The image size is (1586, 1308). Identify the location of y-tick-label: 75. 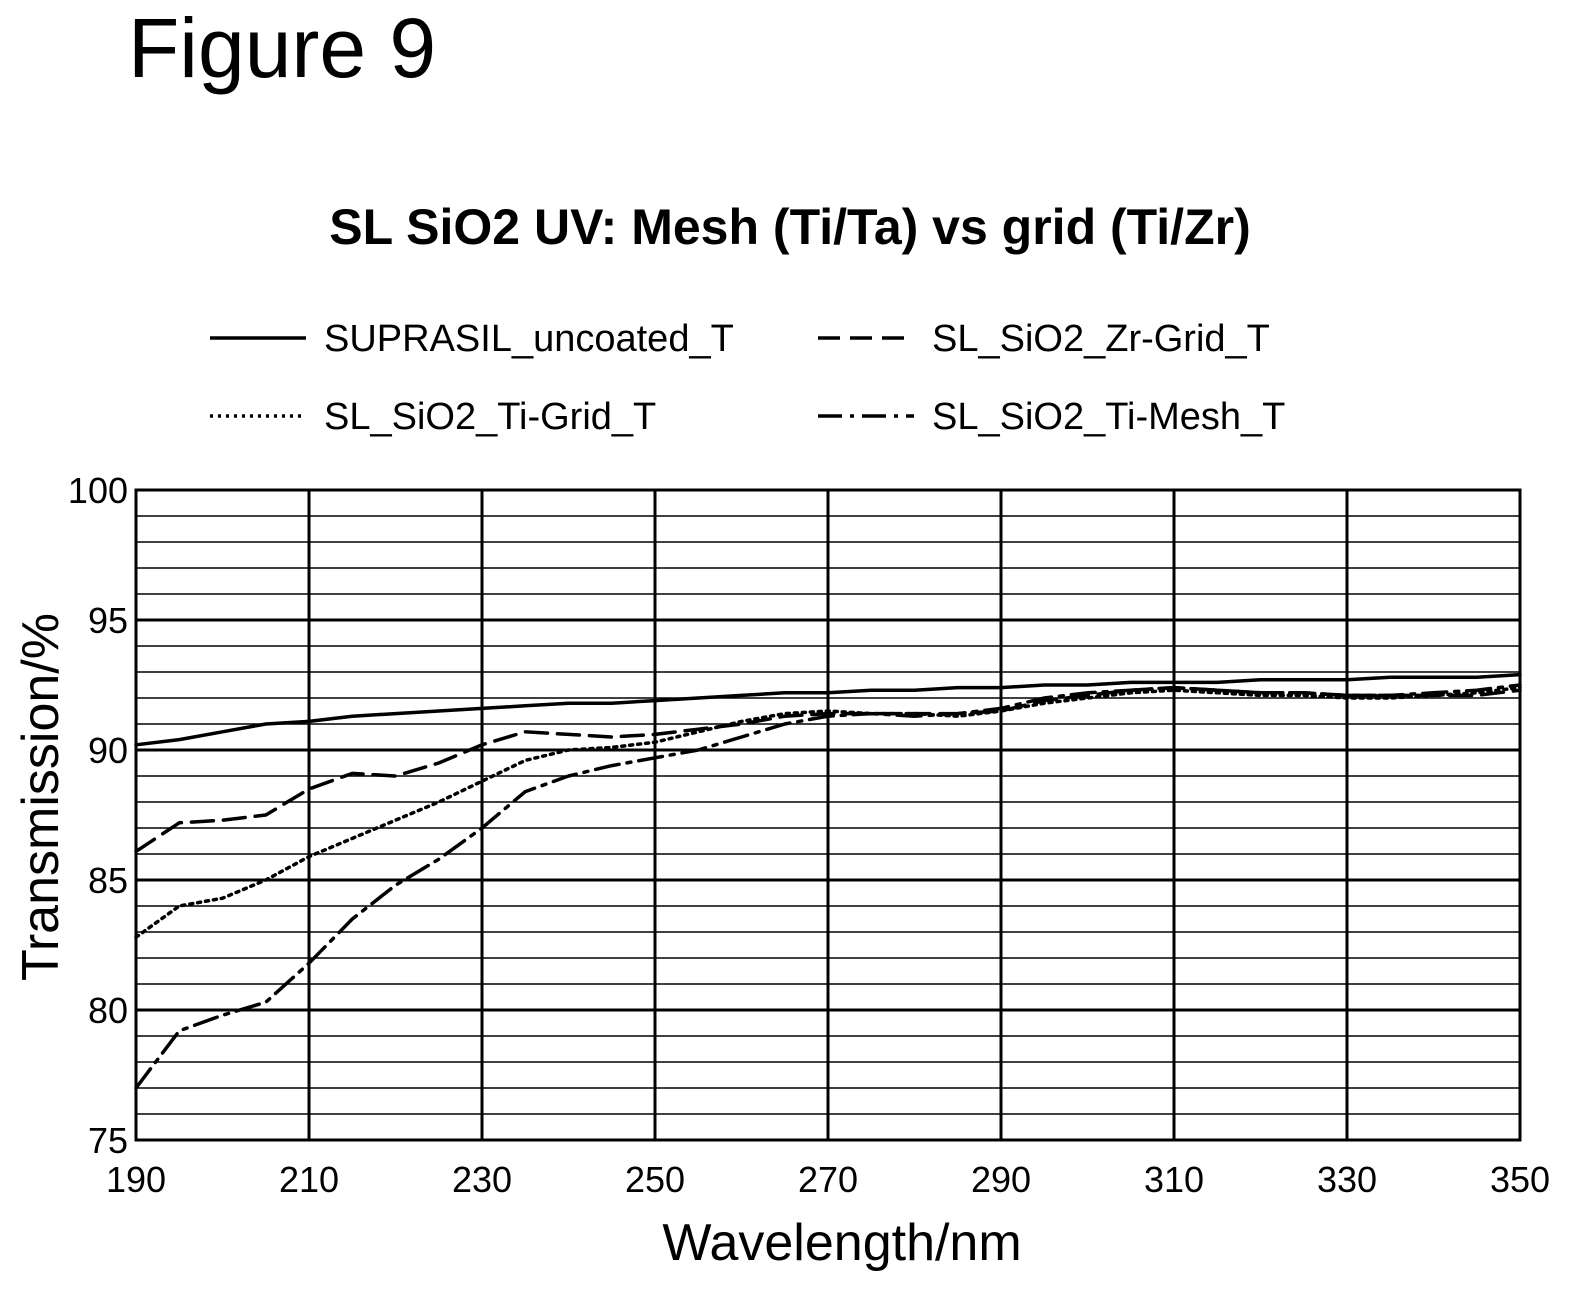
(108, 1140).